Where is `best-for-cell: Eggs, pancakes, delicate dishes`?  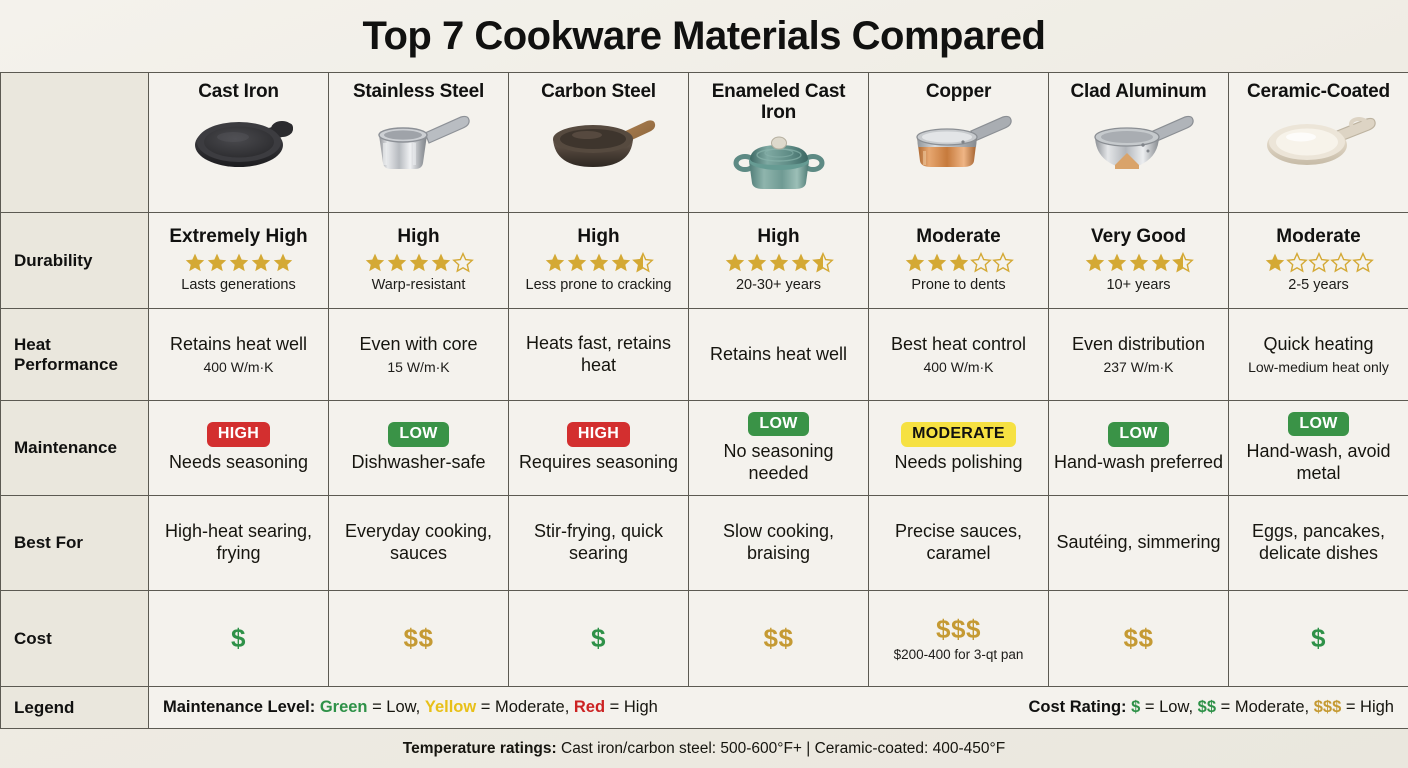
best-for-cell: Eggs, pancakes, delicate dishes is located at coordinates (1318, 543).